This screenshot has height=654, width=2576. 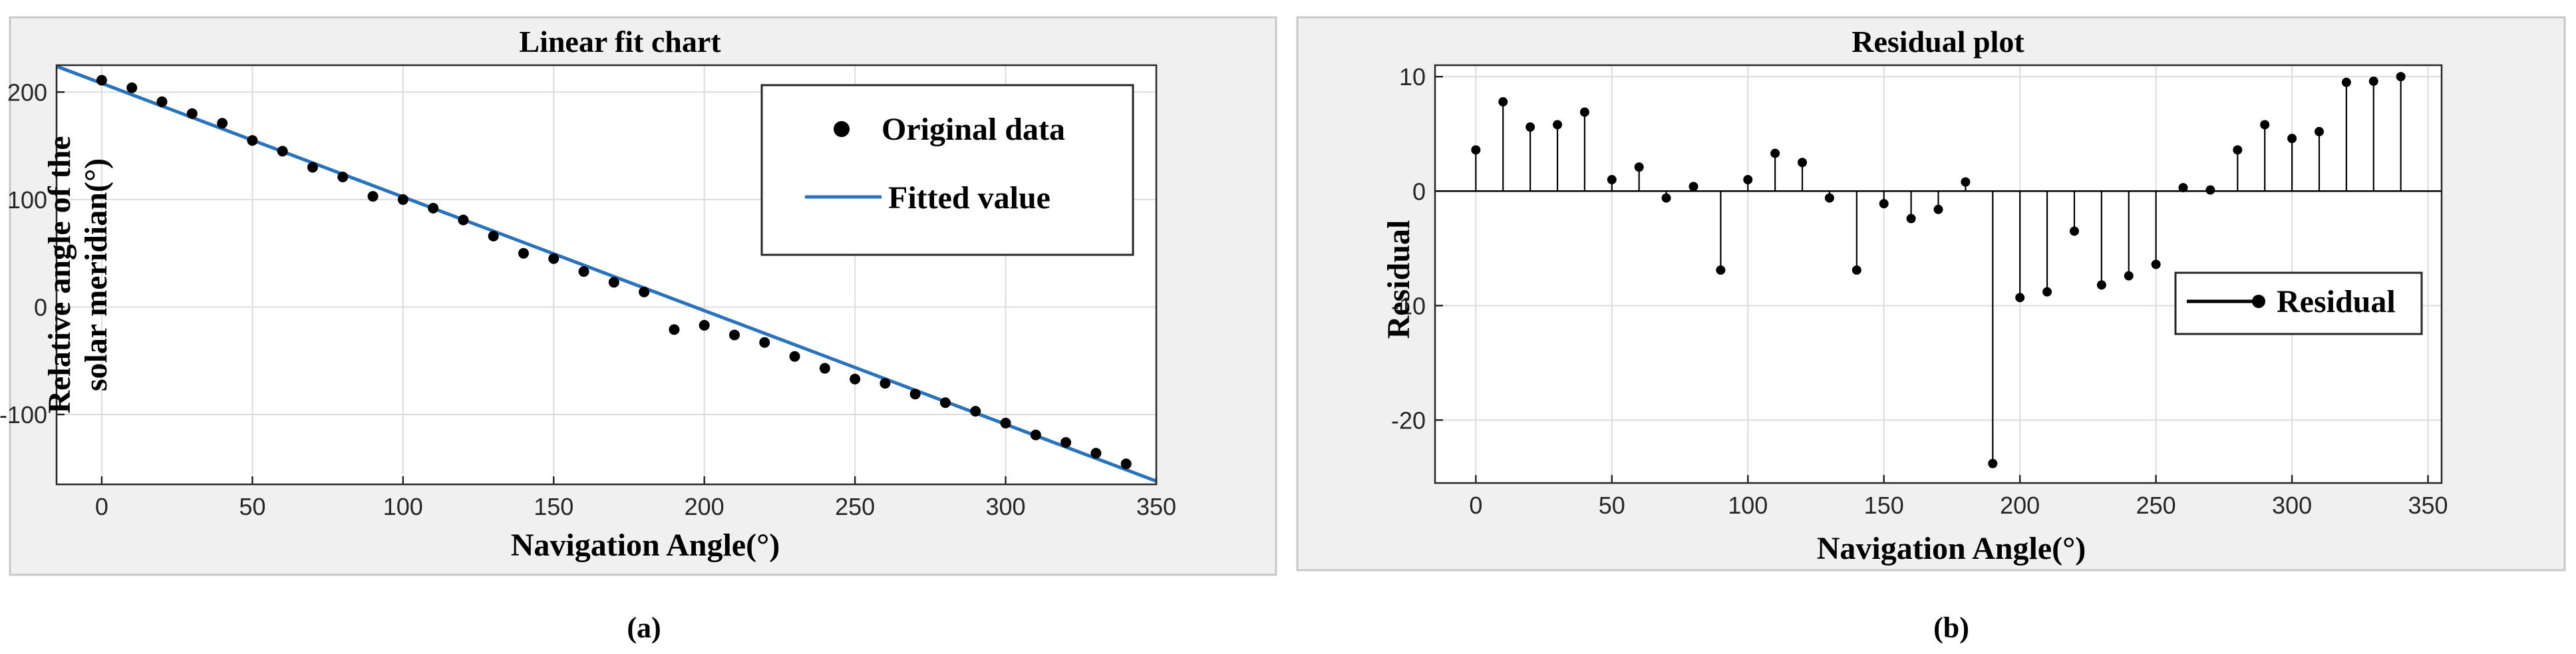 I want to click on panel-b-legend: Residual, so click(x=2298, y=303).